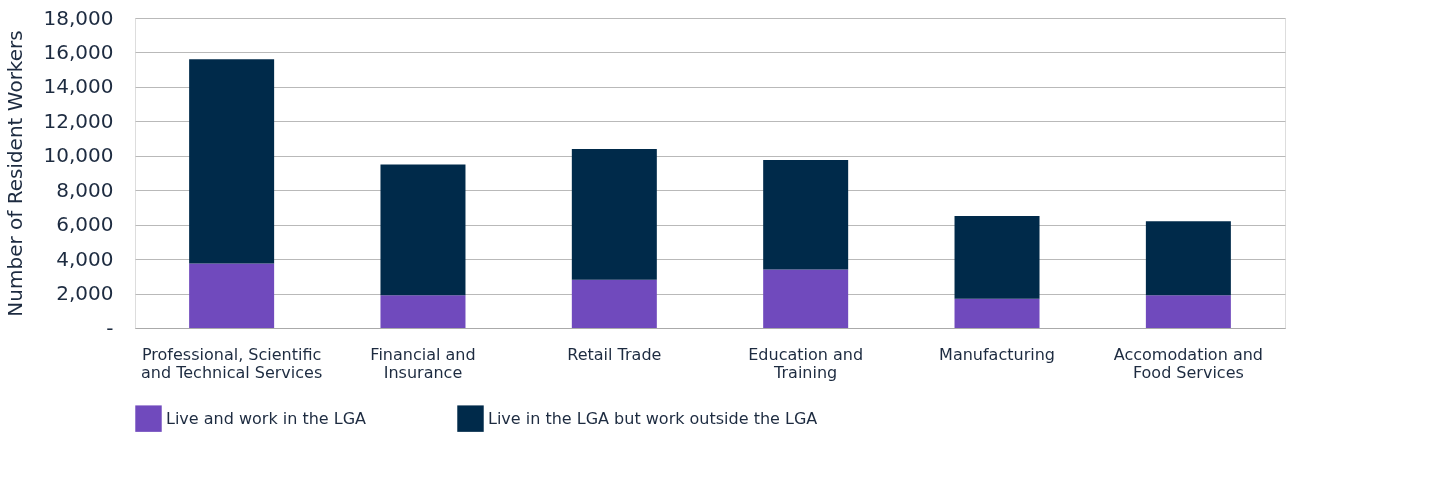 The height and width of the screenshot is (489, 1435). What do you see at coordinates (266, 418) in the screenshot?
I see `legend-label: Live and work in the LGA` at bounding box center [266, 418].